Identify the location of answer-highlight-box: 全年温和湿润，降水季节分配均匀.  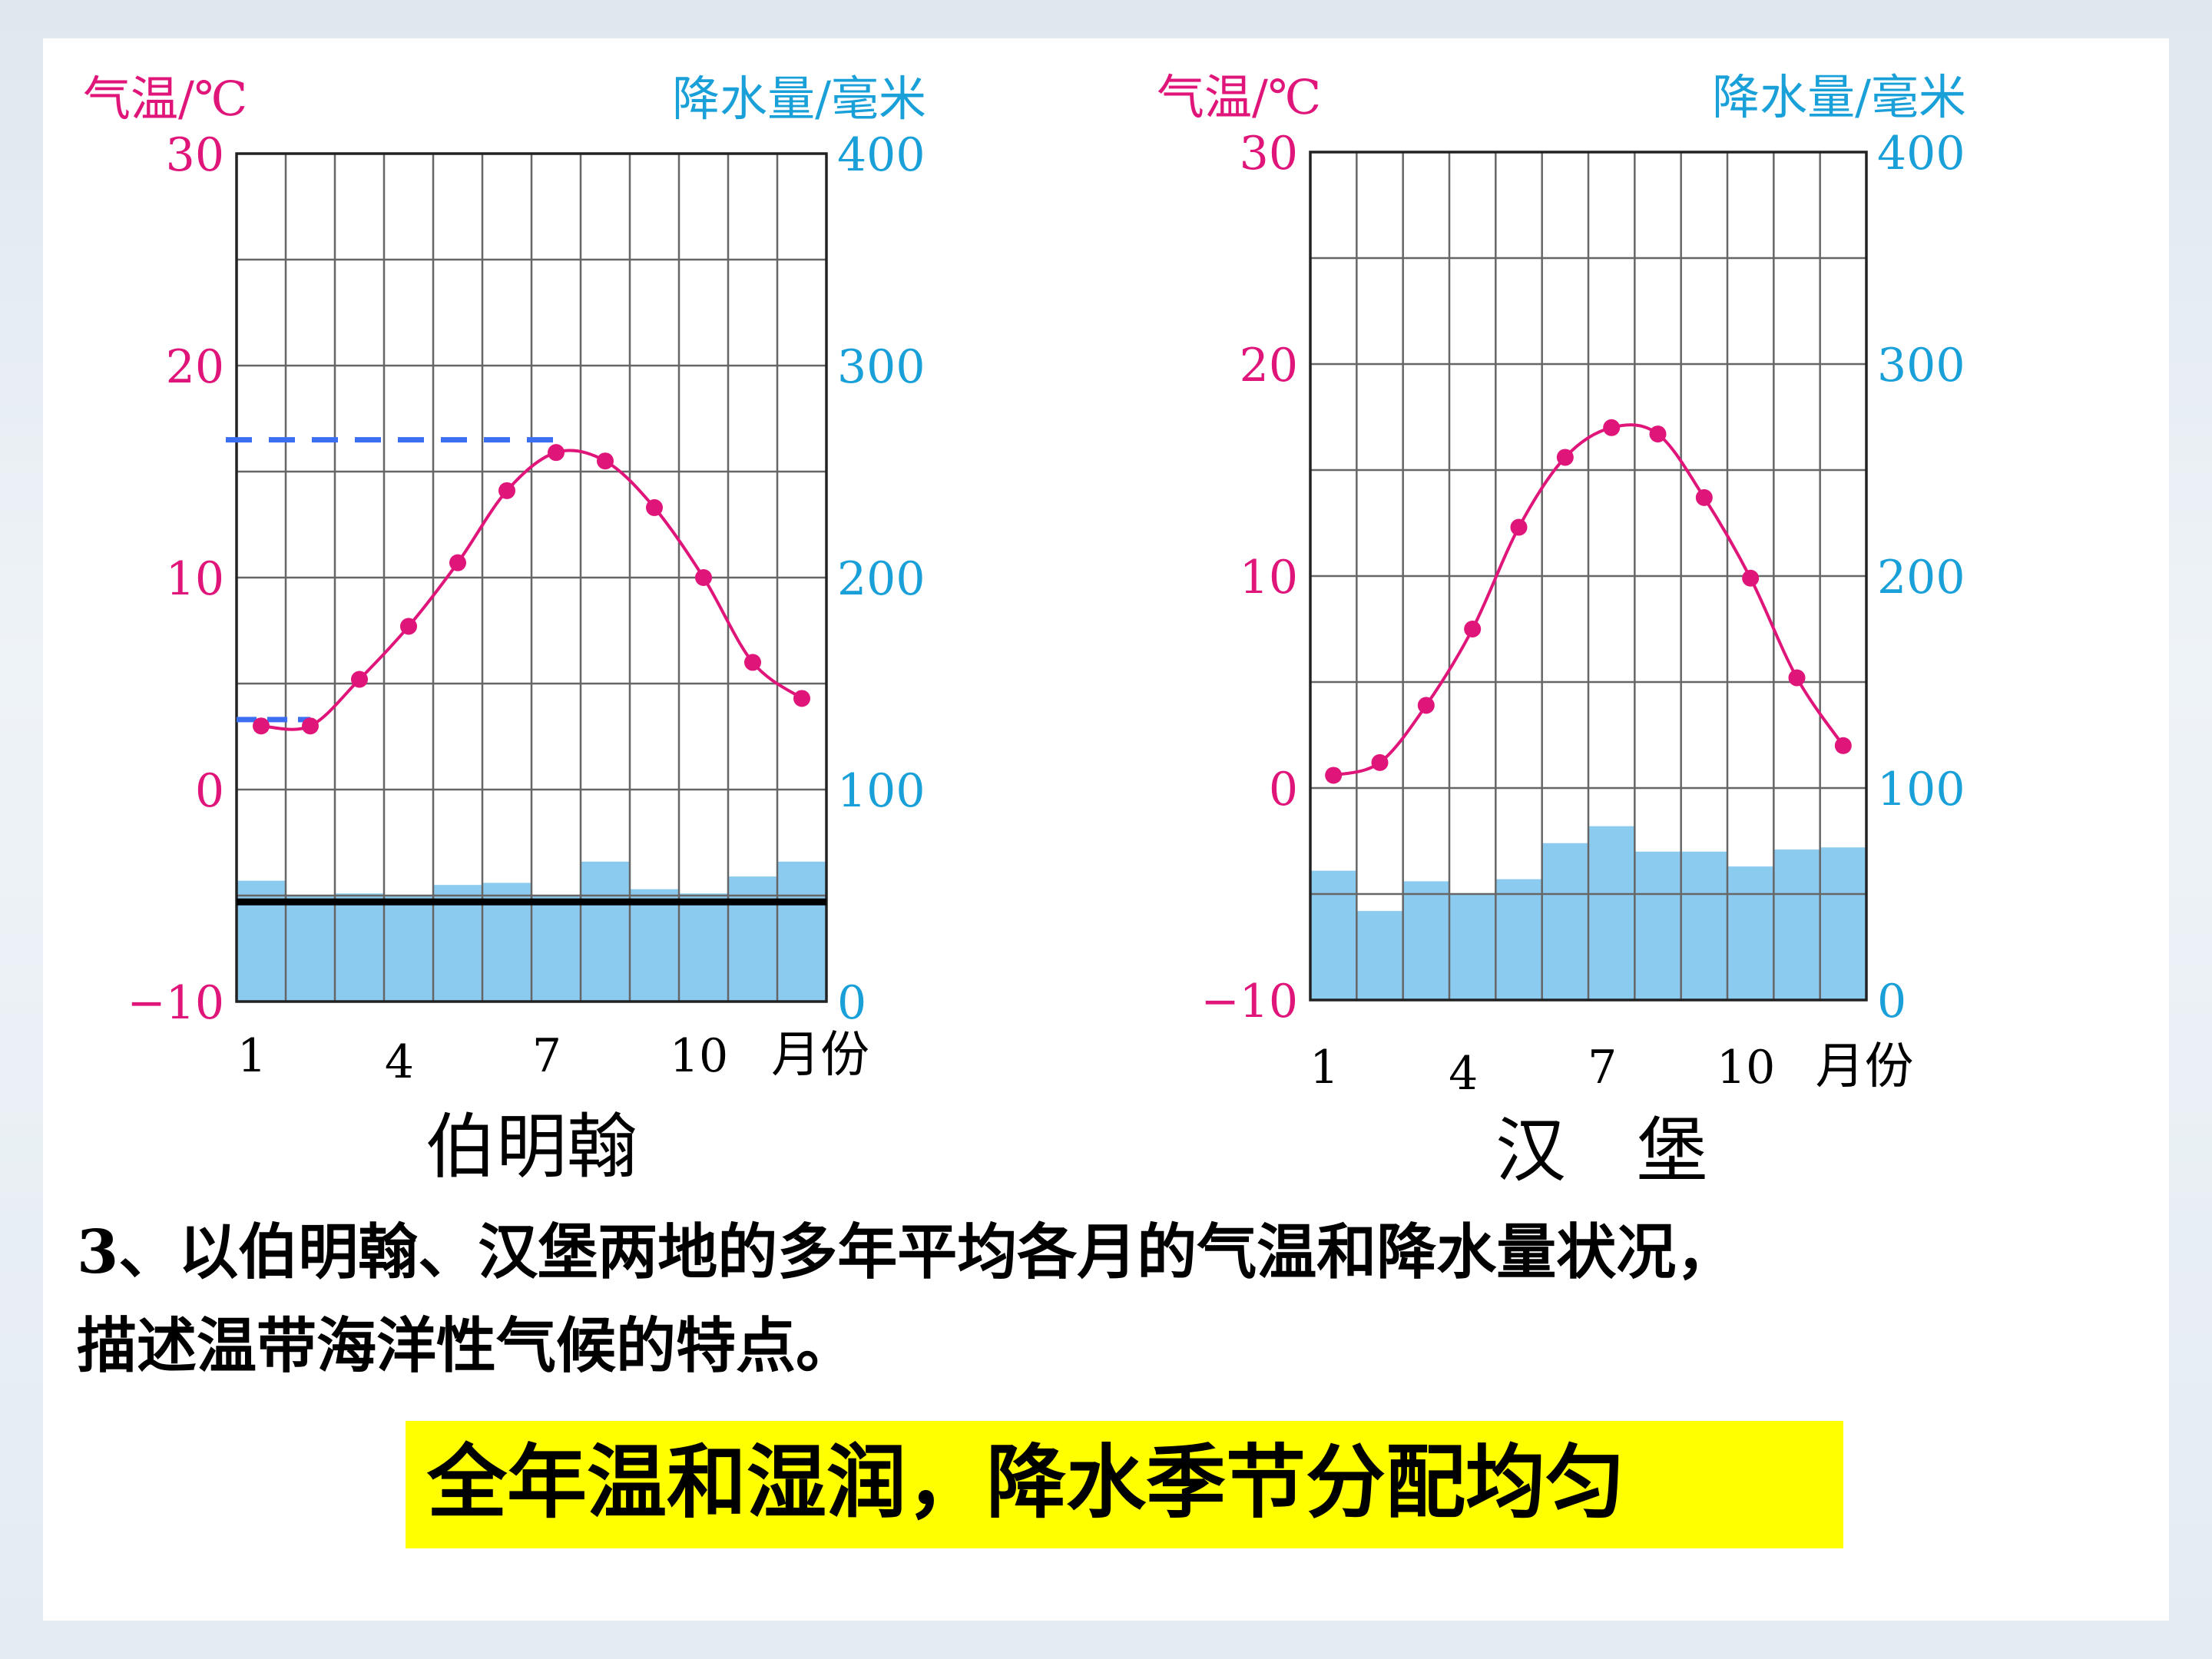
(1125, 1485).